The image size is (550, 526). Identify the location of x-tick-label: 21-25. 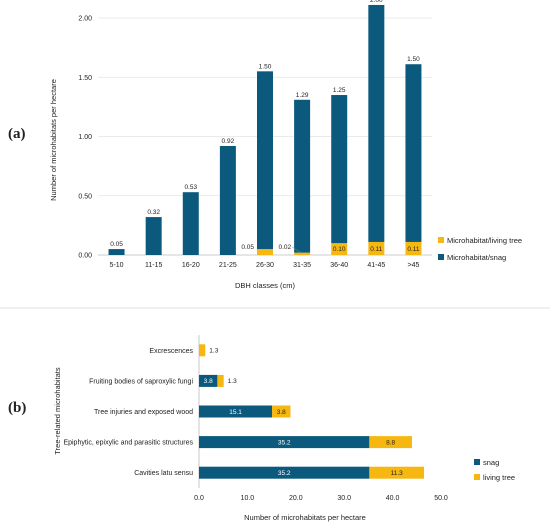
(228, 265).